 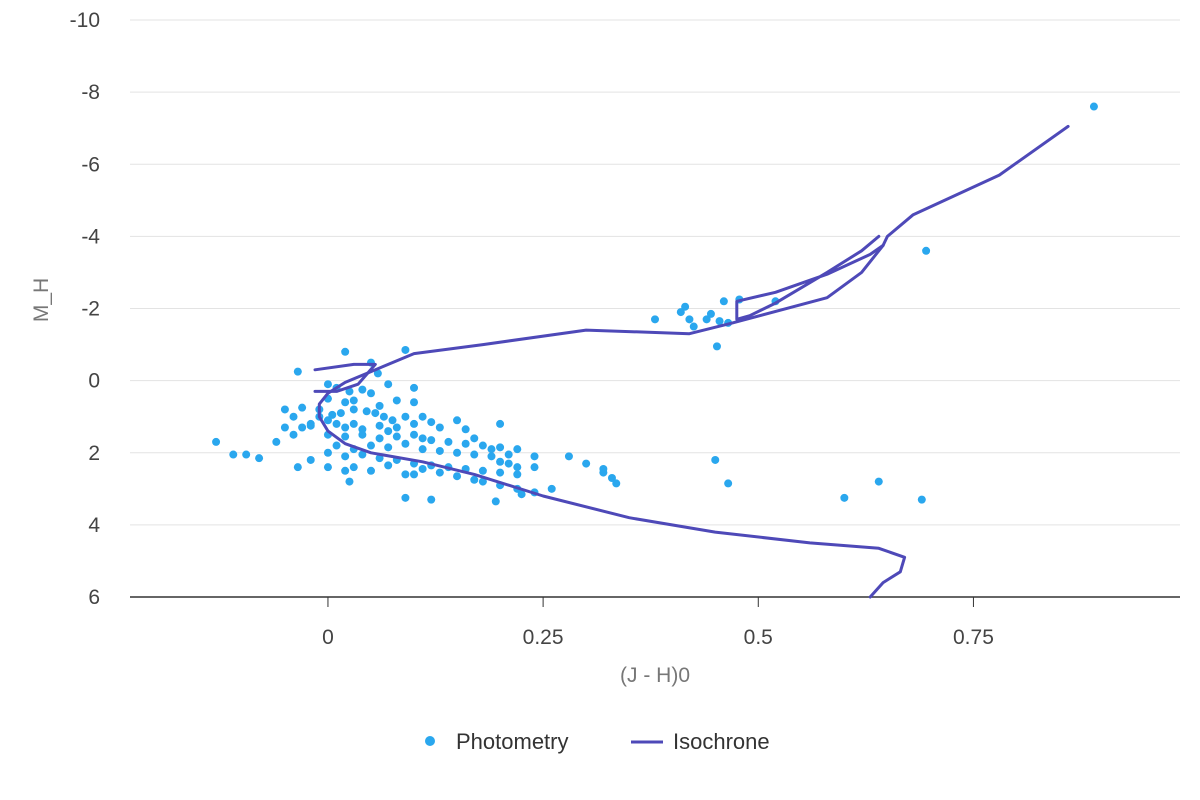 I want to click on legend: Photometry Isochrone, so click(x=597, y=741).